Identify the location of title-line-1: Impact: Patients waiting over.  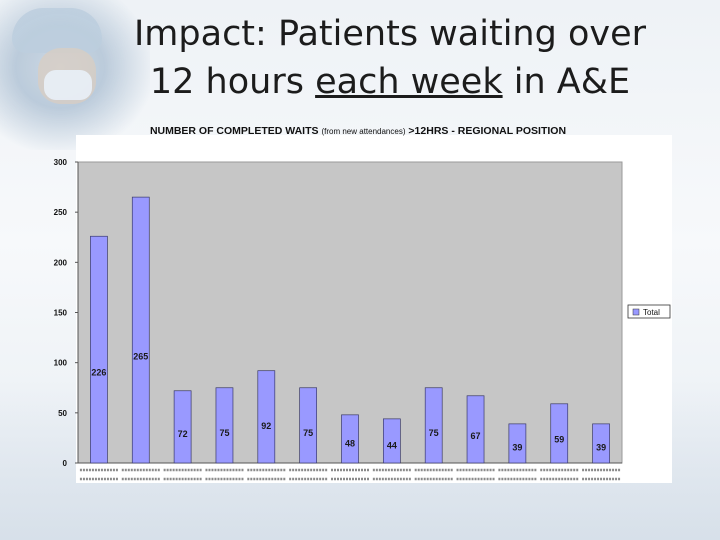
(389, 34).